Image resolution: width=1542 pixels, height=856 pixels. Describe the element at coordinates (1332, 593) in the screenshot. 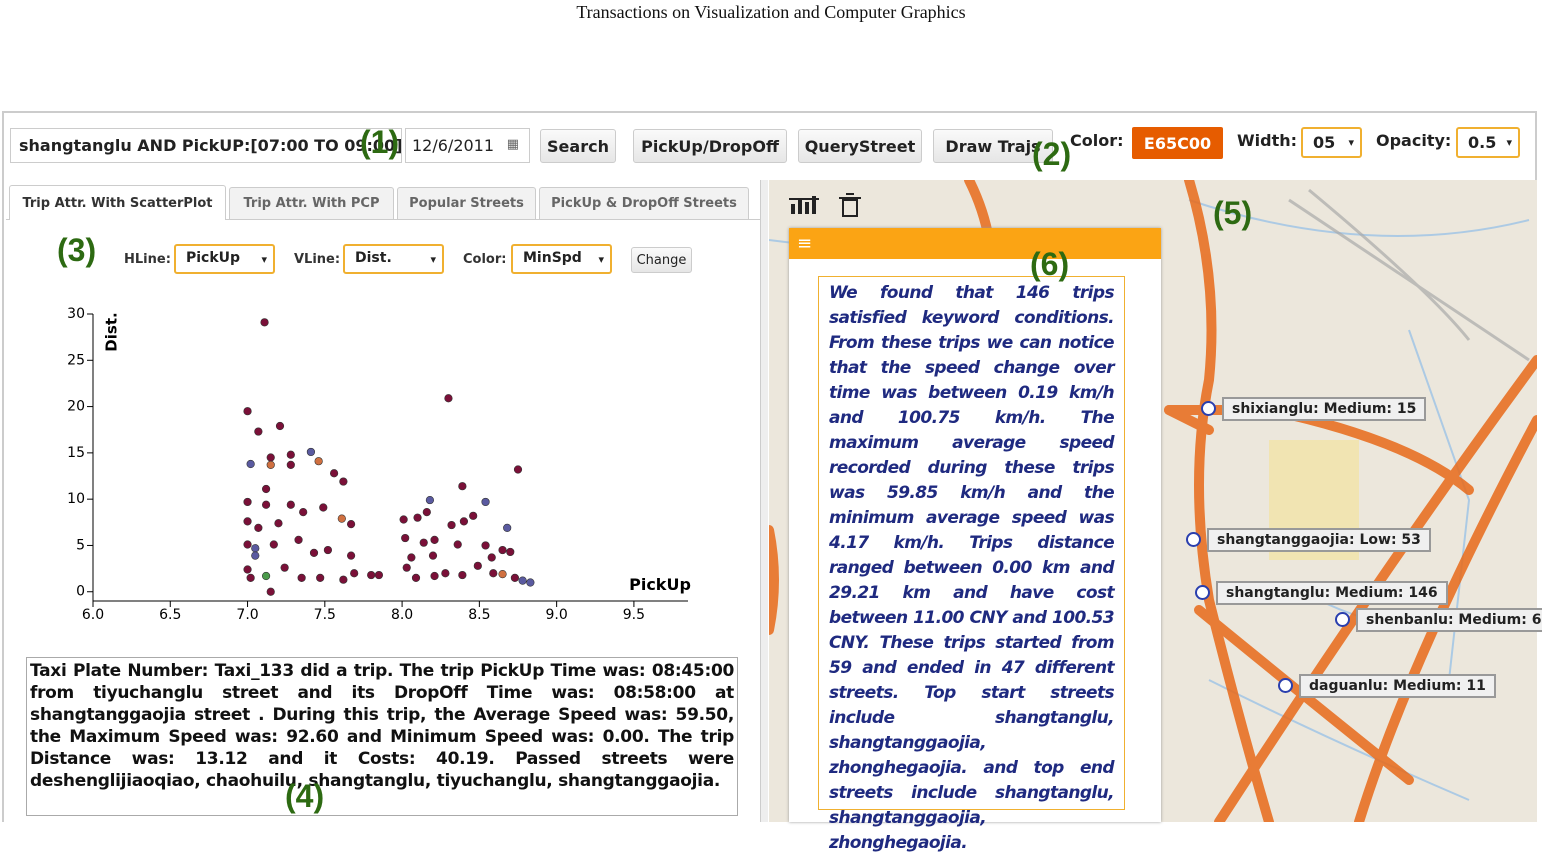

I see `street-label: shangtanglu: Medium: 146` at that location.